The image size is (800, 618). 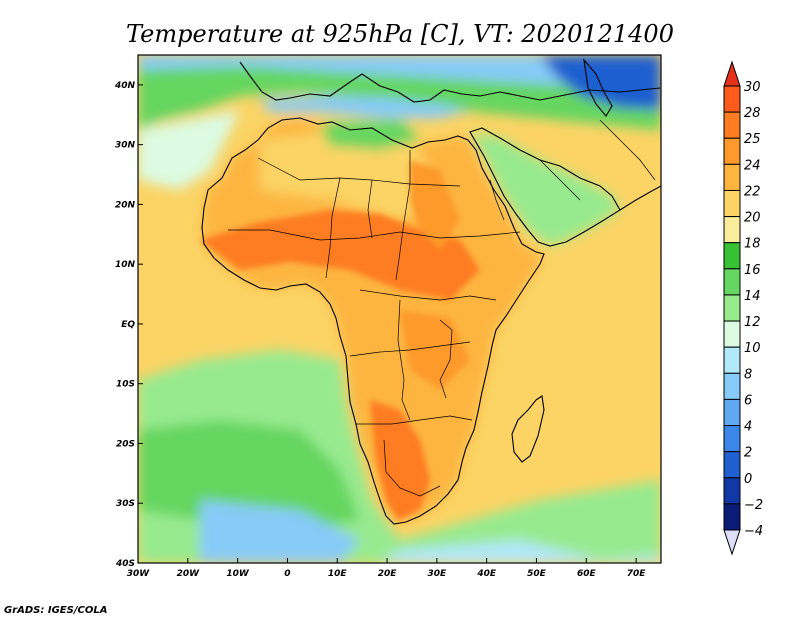 What do you see at coordinates (125, 86) in the screenshot?
I see `y-tick-label: 40N` at bounding box center [125, 86].